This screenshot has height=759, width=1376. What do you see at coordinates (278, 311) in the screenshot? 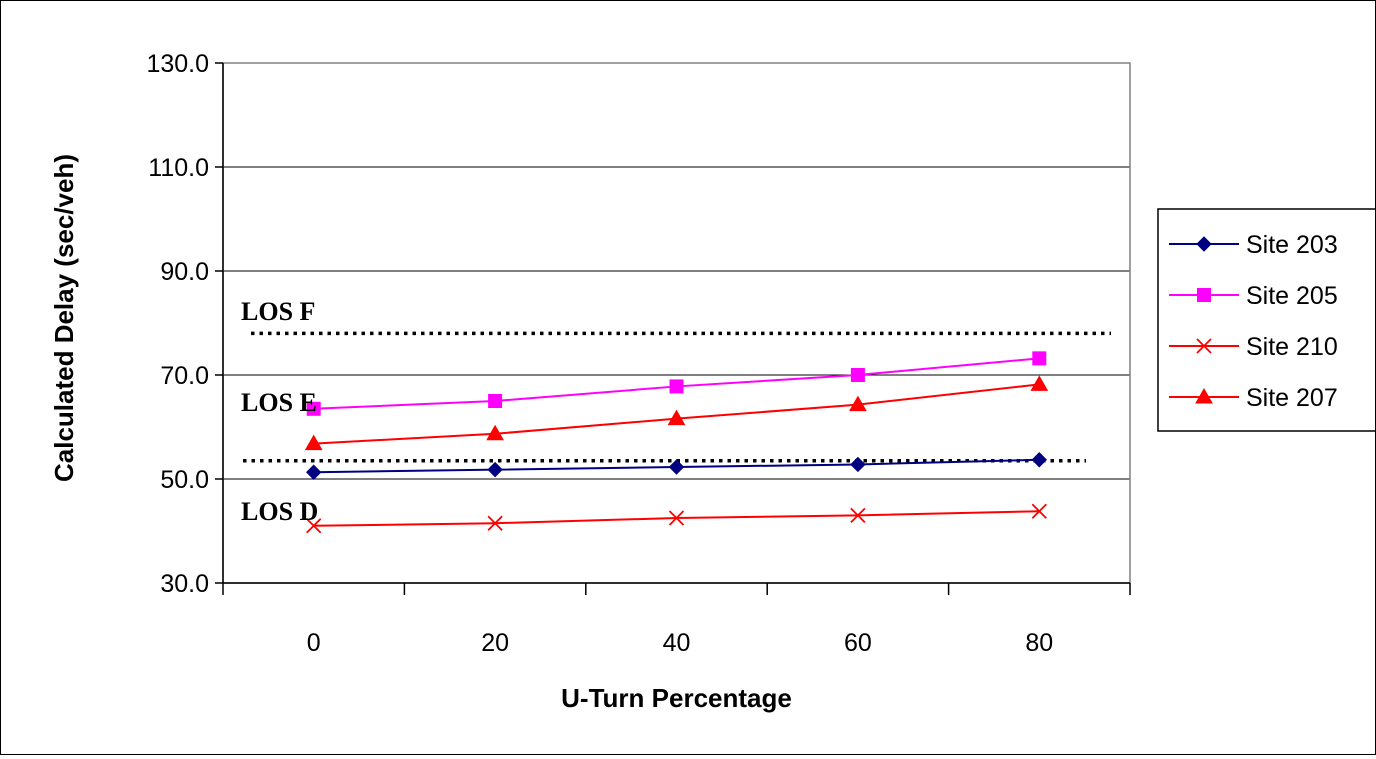
I see `los-label: LOS F` at bounding box center [278, 311].